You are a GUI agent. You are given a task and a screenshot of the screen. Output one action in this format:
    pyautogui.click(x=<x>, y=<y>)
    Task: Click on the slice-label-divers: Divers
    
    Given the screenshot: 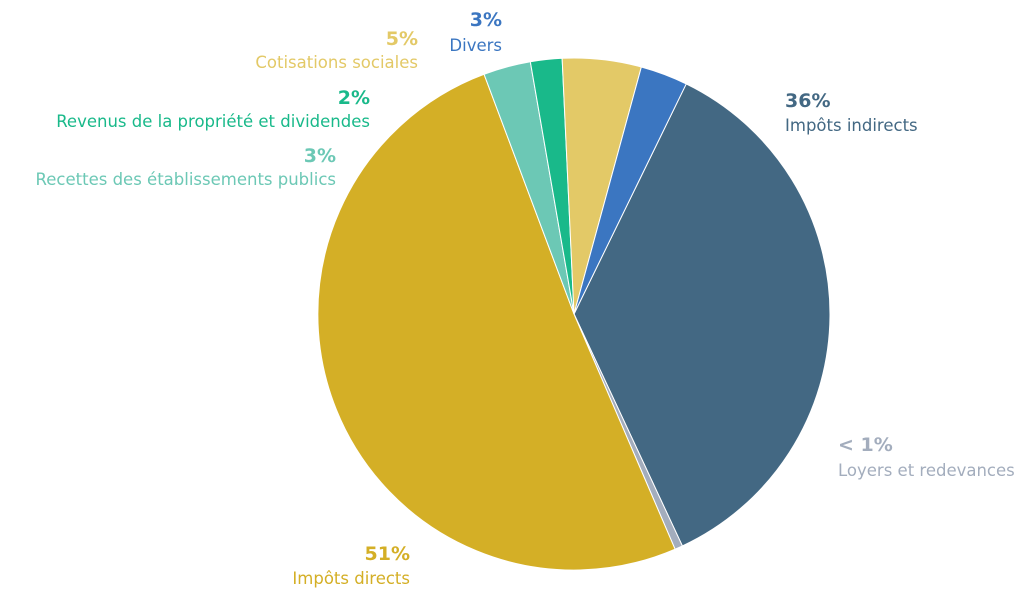 What is the action you would take?
    pyautogui.click(x=475, y=45)
    